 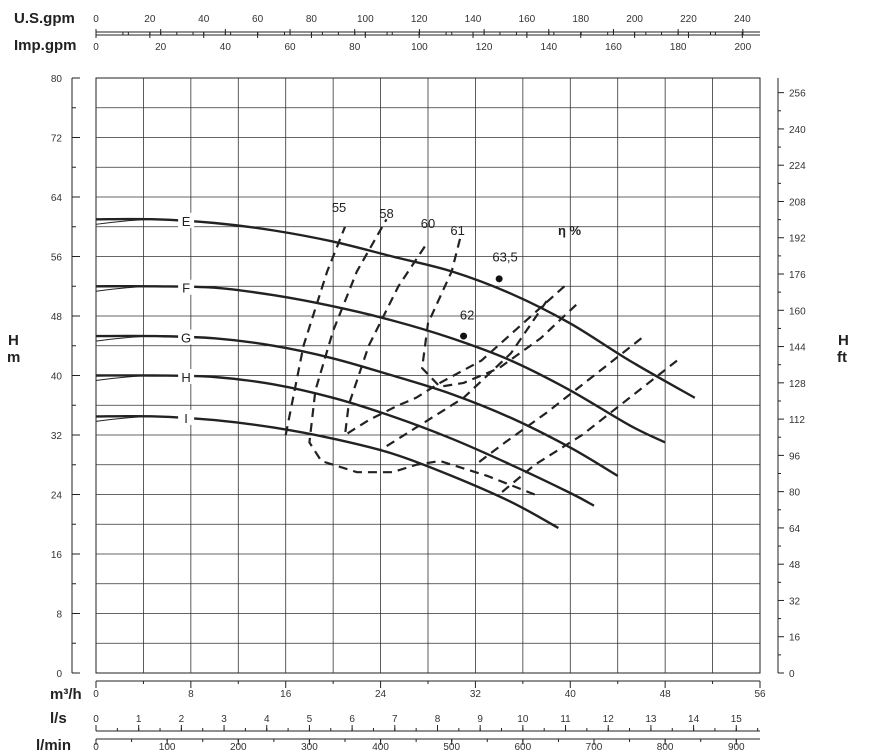 I want to click on x-scale-ls-tick-label: 8, so click(x=438, y=719).